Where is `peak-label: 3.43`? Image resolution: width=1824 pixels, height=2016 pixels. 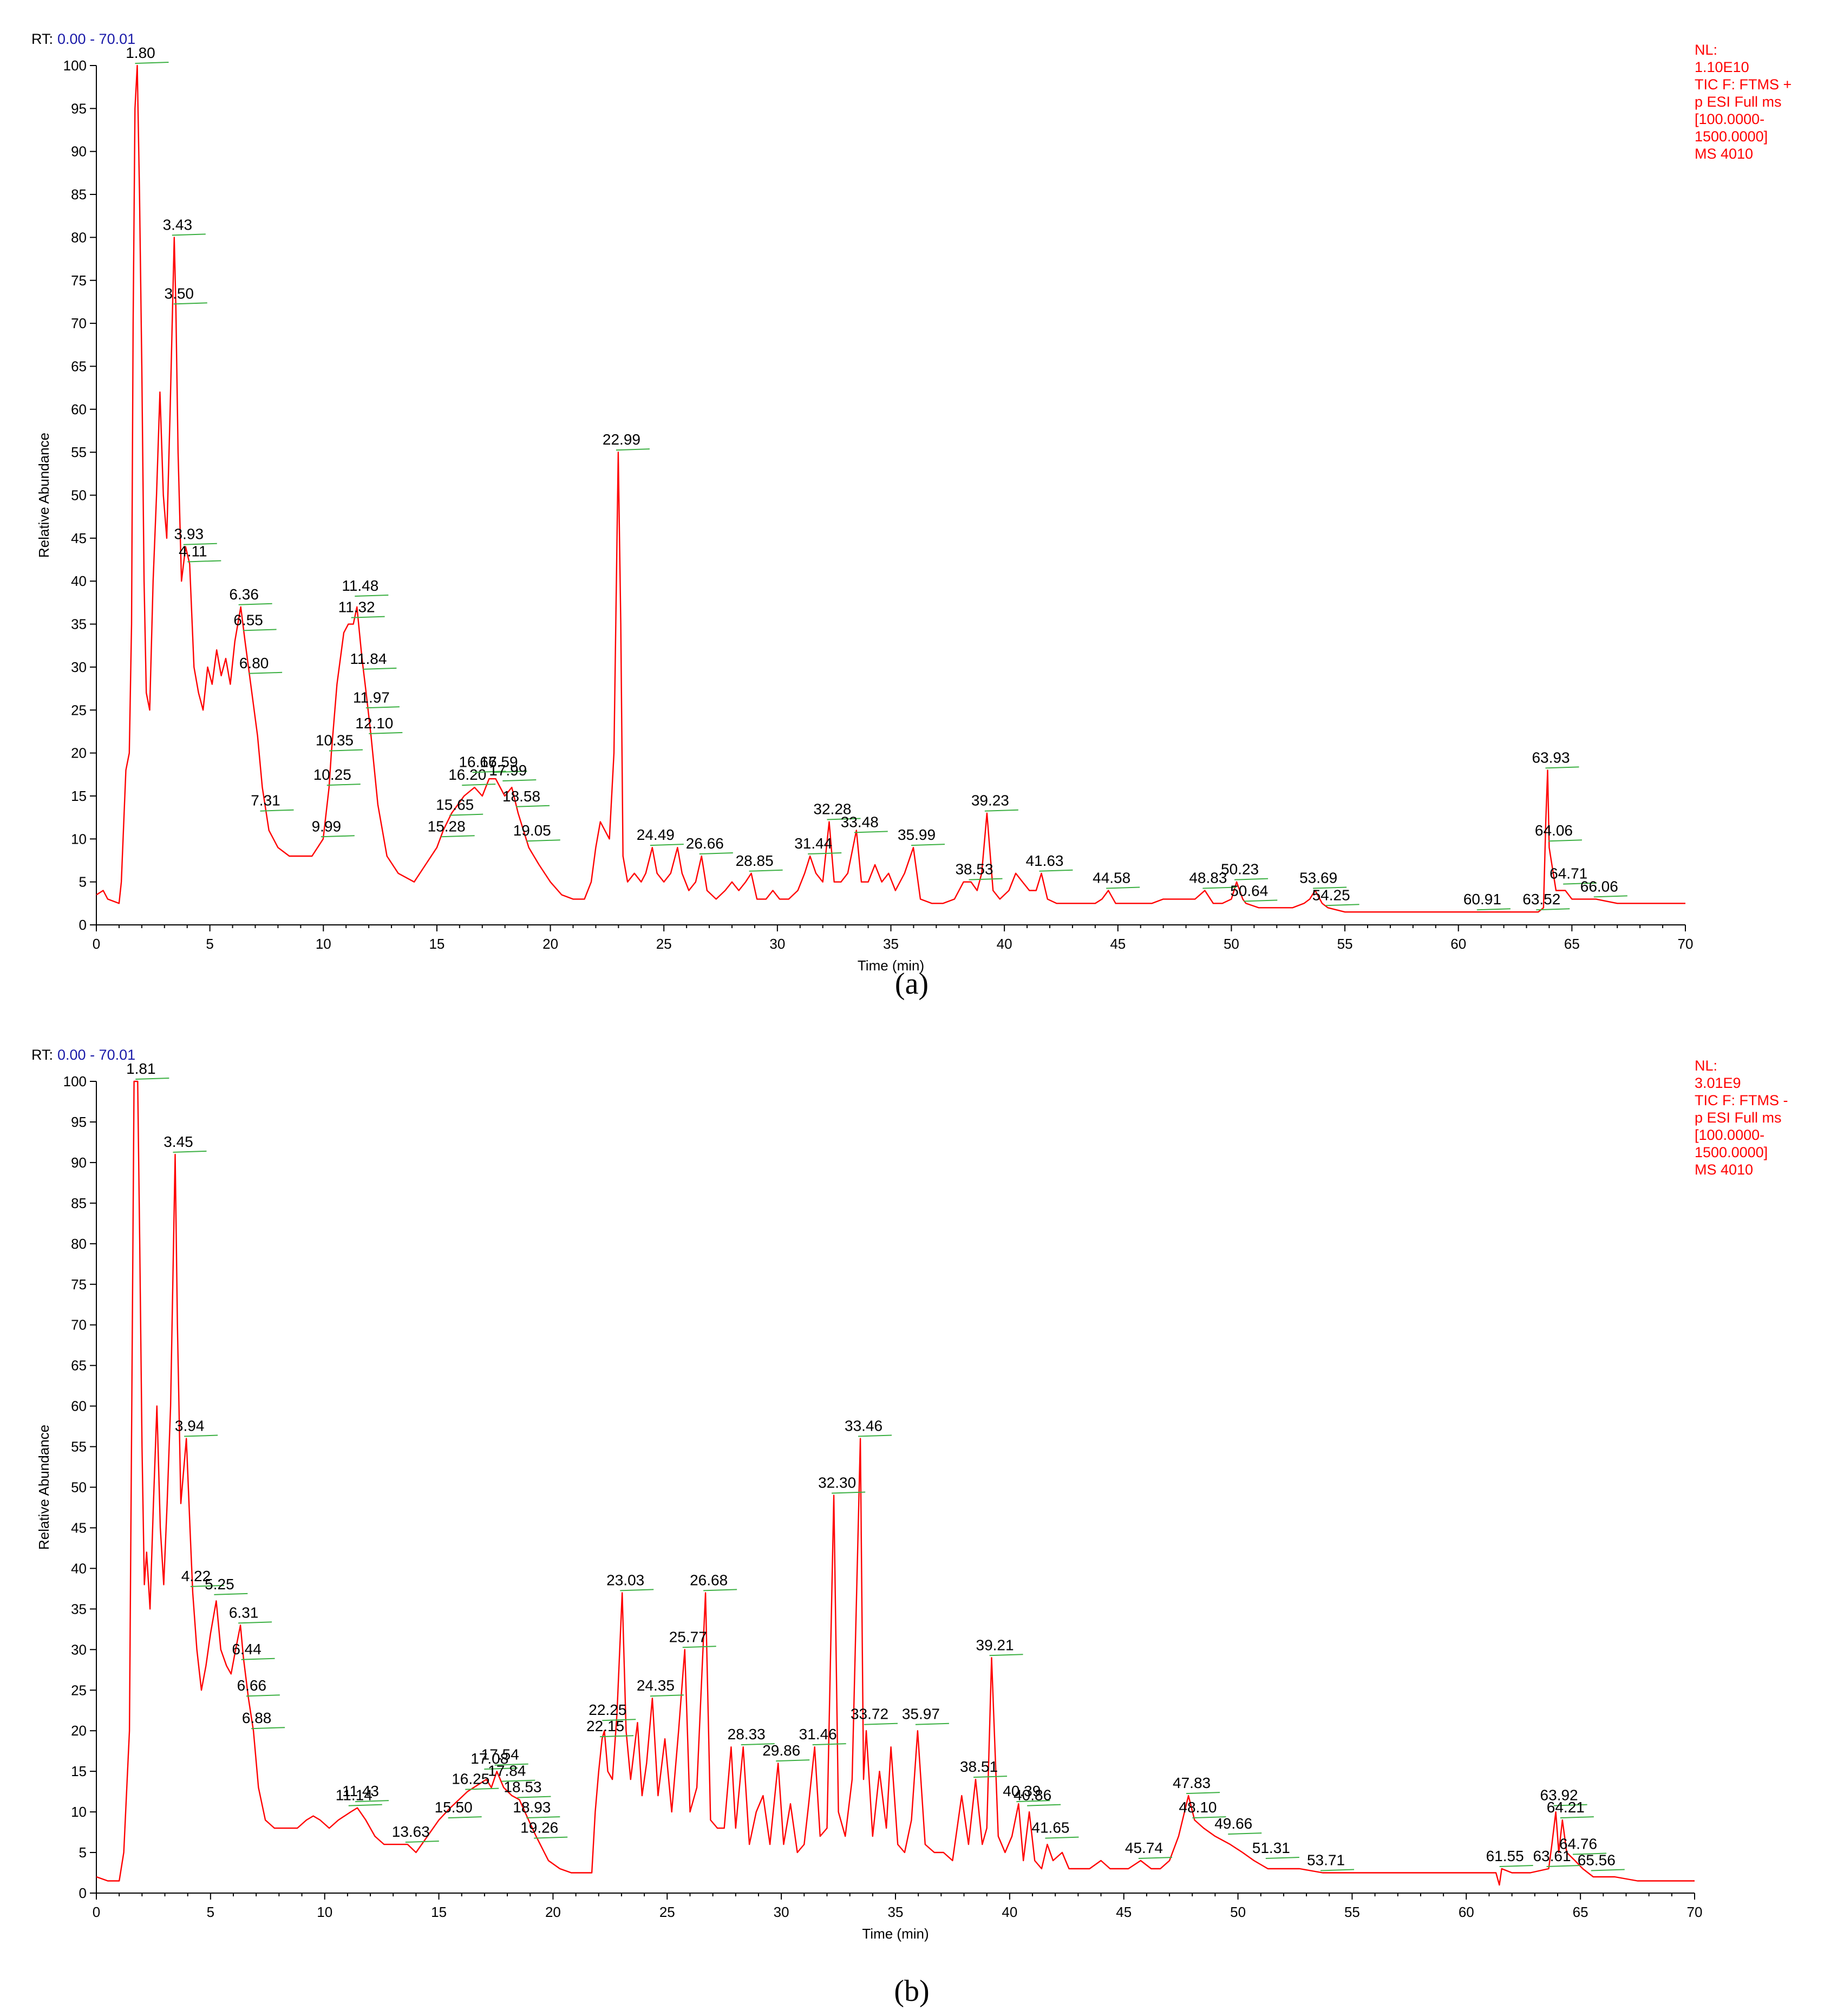 peak-label: 3.43 is located at coordinates (178, 225).